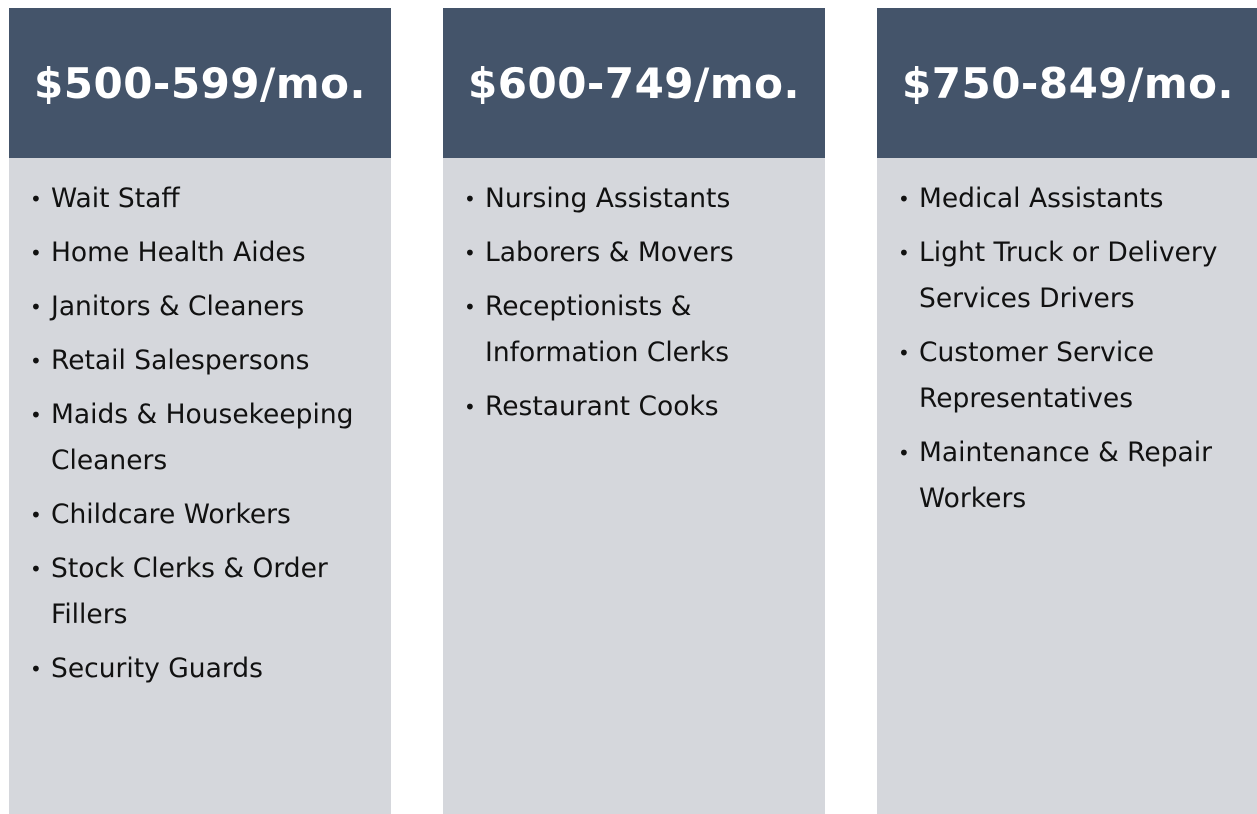 The image size is (1257, 814). I want to click on list-item: Nursing Assistants, so click(639, 199).